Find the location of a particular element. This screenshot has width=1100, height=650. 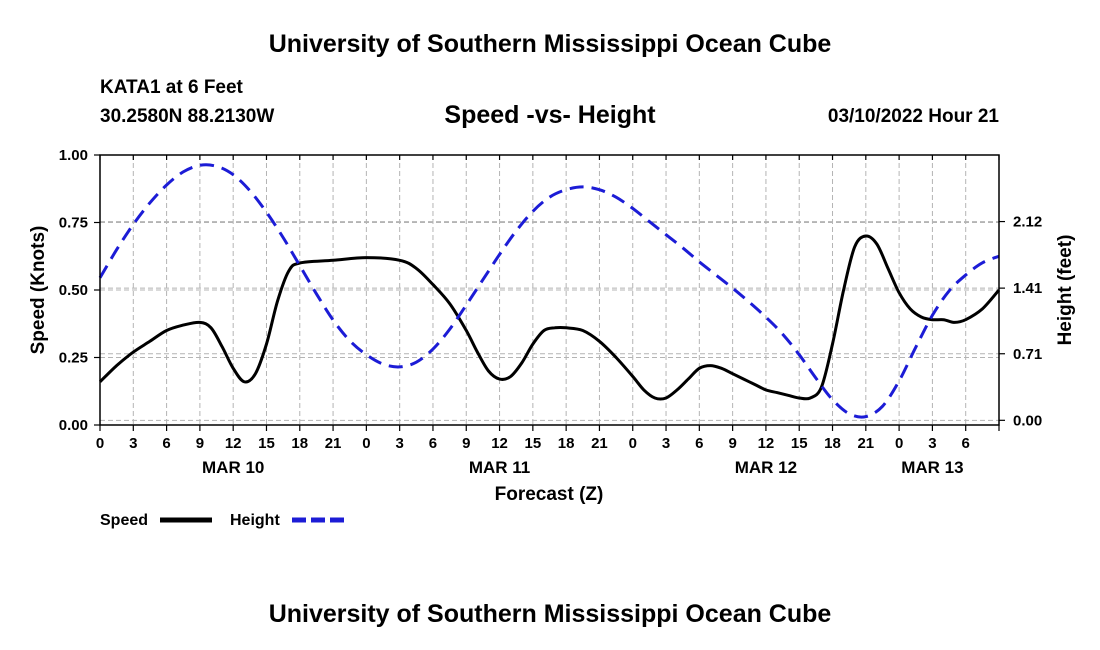

station-coordinates: 30.2580N 88.2130W is located at coordinates (187, 116).